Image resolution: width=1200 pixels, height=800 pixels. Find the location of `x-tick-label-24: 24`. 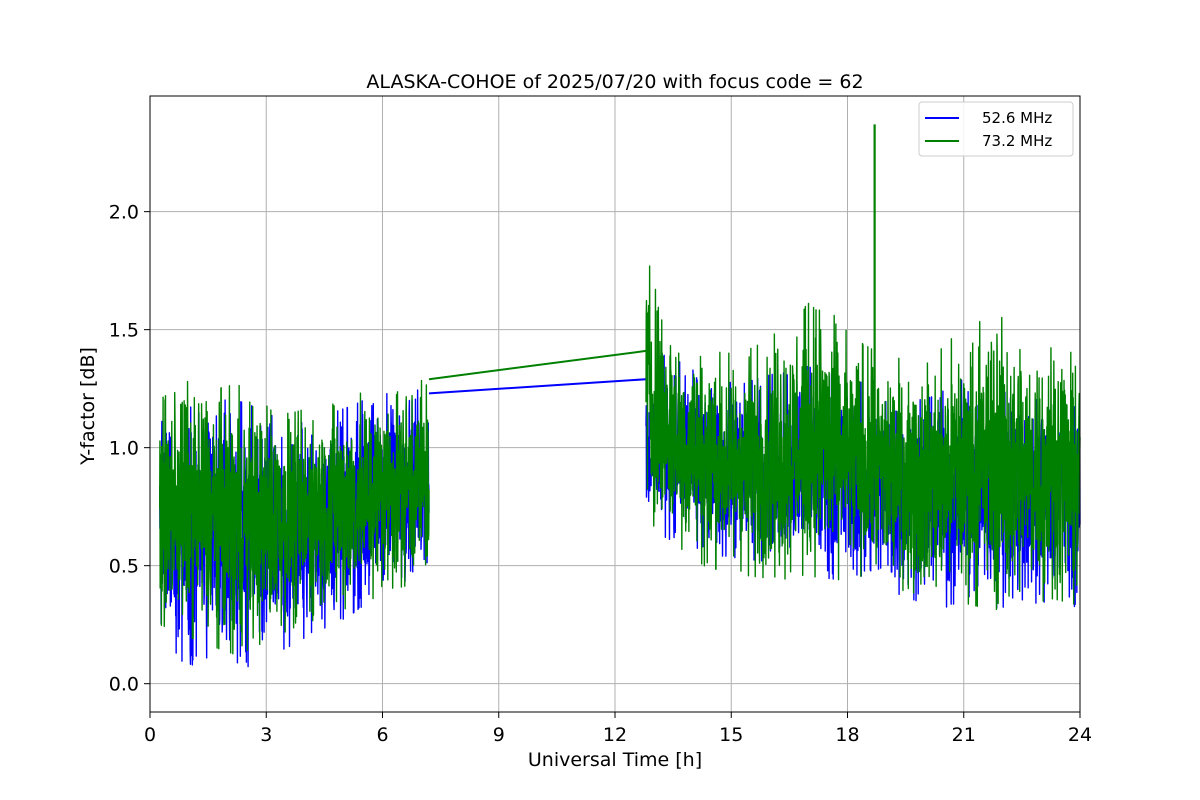

x-tick-label-24: 24 is located at coordinates (1080, 735).